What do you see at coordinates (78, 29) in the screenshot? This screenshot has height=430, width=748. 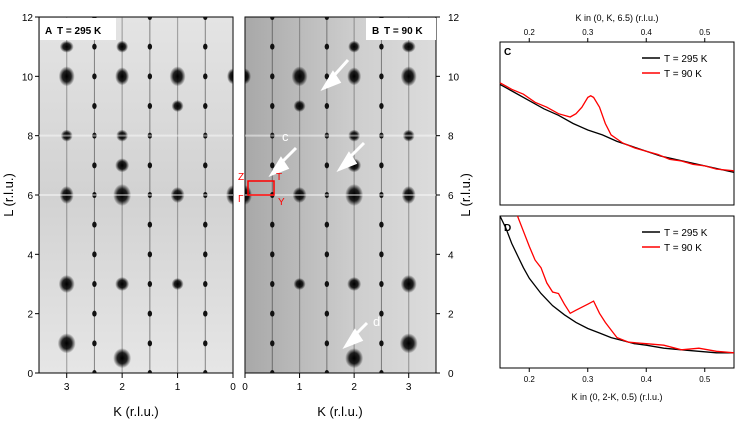 I see `panel-a-title-box` at bounding box center [78, 29].